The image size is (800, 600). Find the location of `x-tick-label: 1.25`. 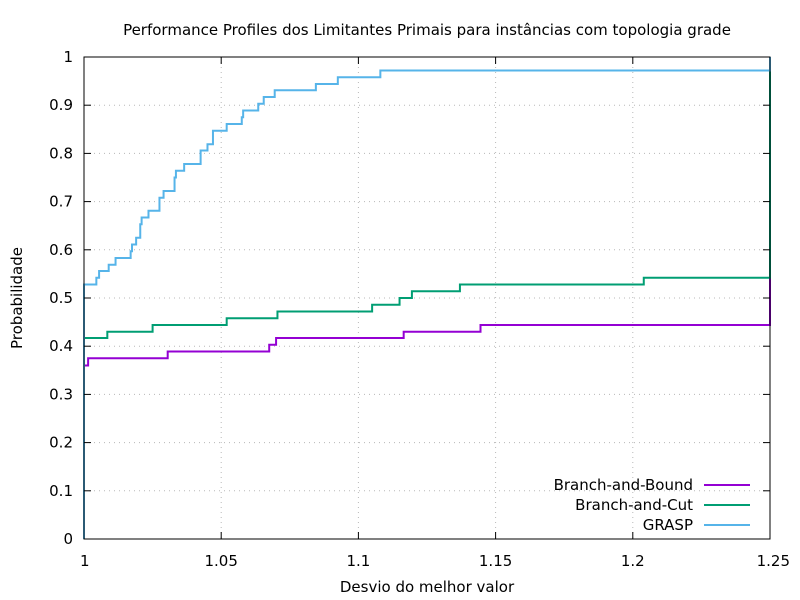

x-tick-label: 1.25 is located at coordinates (773, 561).